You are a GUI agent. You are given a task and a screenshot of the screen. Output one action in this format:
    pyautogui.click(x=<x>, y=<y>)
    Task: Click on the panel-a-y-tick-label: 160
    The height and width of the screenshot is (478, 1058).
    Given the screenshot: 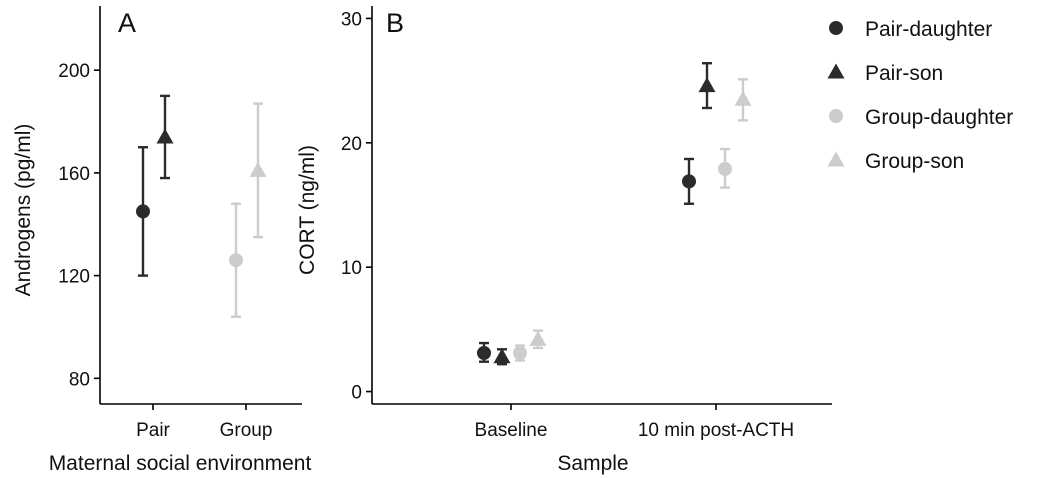 What is the action you would take?
    pyautogui.click(x=74, y=174)
    